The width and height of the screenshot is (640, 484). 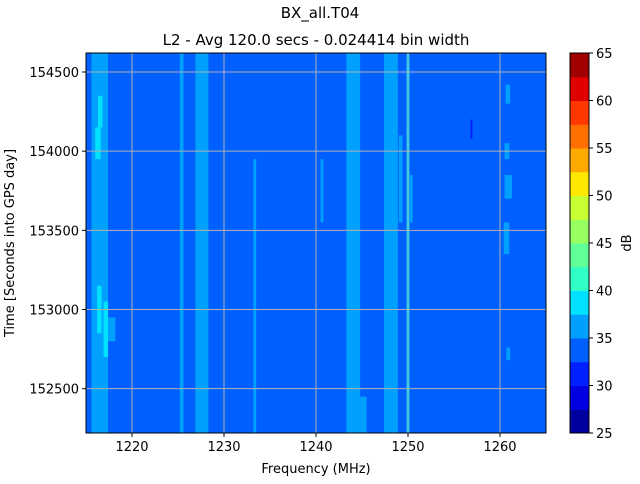 I want to click on y-tick-label: 153000, so click(x=54, y=311).